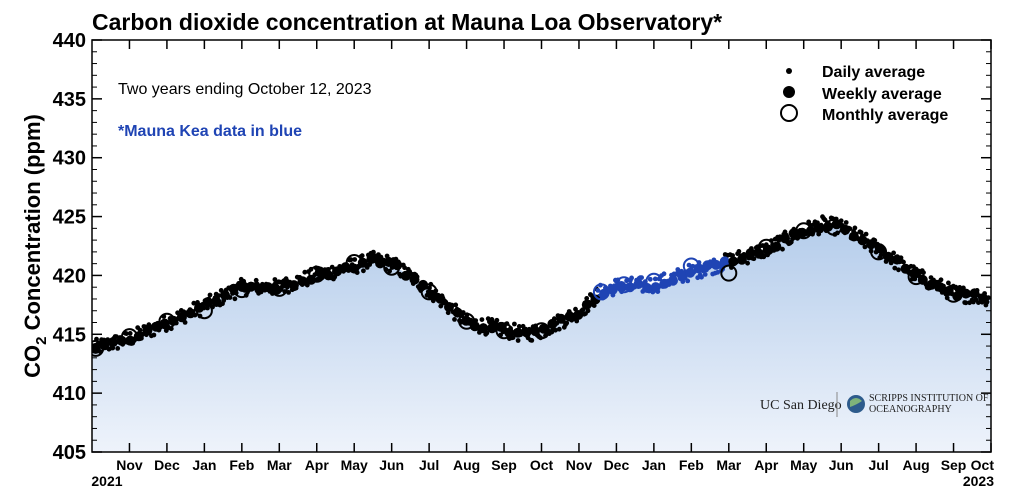 The width and height of the screenshot is (1014, 500). I want to click on date-annotation: Two years ending October 12, 2023, so click(245, 89).